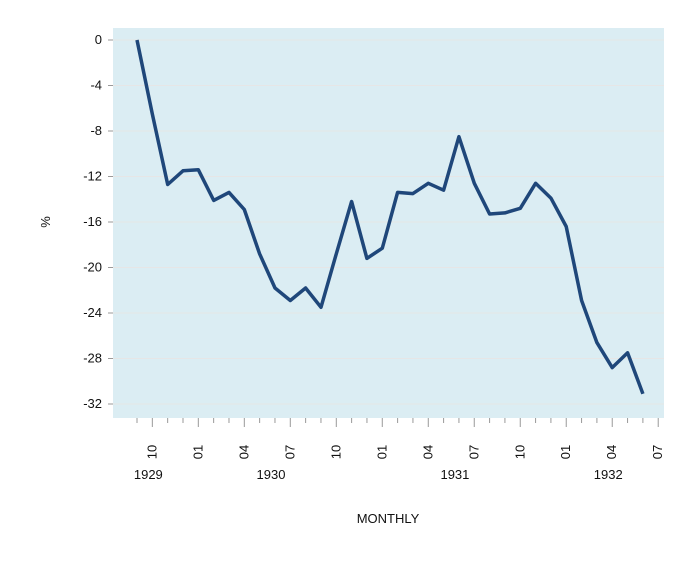 Image resolution: width=699 pixels, height=567 pixels. What do you see at coordinates (92, 312) in the screenshot?
I see `y-tick-label: -24` at bounding box center [92, 312].